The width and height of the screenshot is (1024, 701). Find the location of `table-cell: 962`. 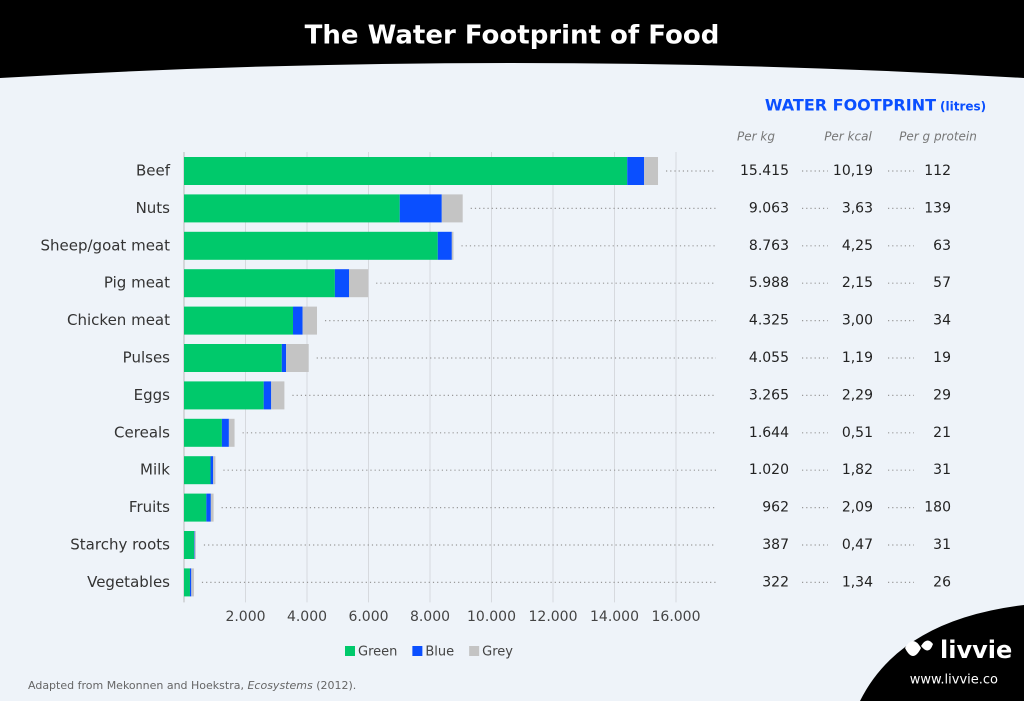

table-cell: 962 is located at coordinates (775, 508).